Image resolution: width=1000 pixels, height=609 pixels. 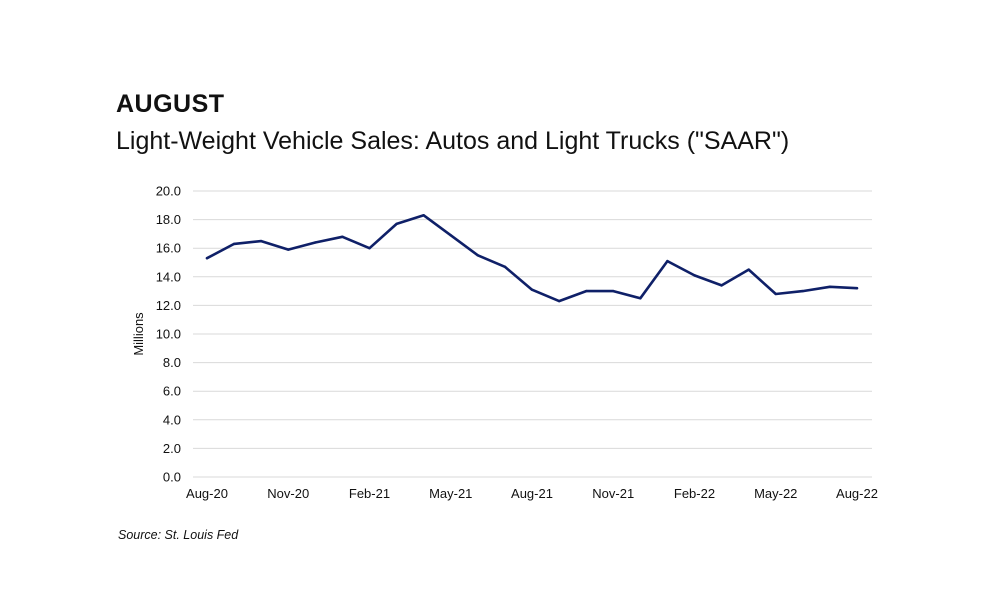 What do you see at coordinates (168, 219) in the screenshot?
I see `y-tick-label: 18.0` at bounding box center [168, 219].